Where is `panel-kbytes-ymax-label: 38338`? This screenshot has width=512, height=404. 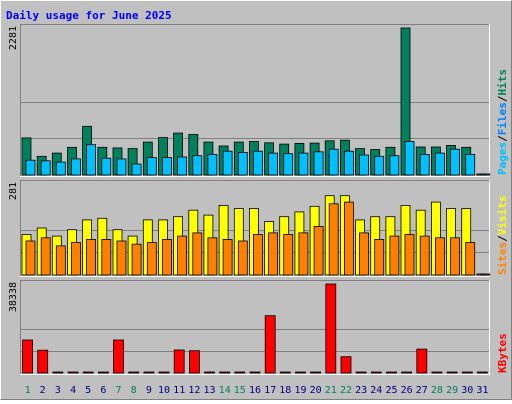
panel-kbytes-ymax-label: 38338 is located at coordinates (13, 297).